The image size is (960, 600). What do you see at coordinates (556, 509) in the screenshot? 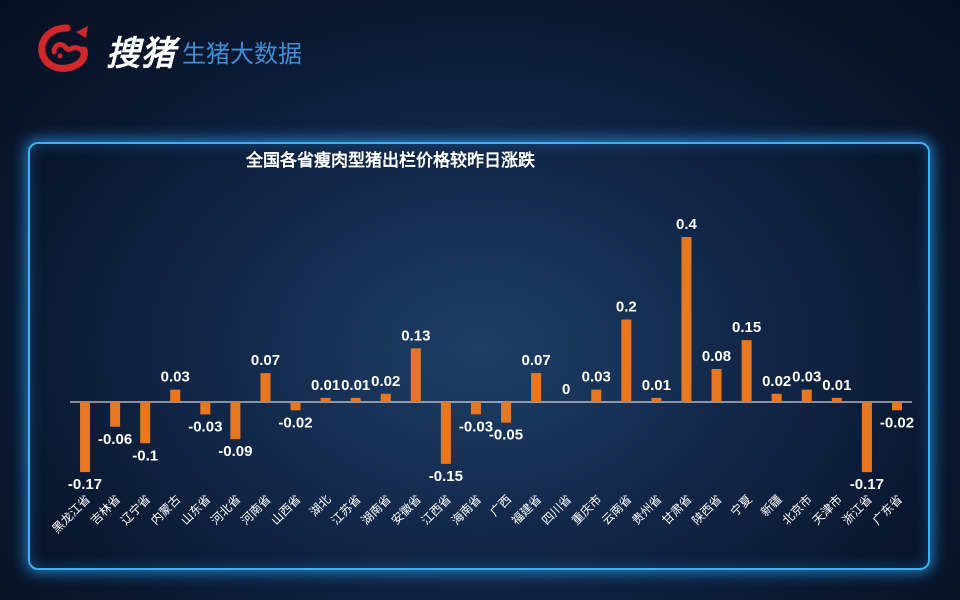
I see `category-label-16: 四川省` at bounding box center [556, 509].